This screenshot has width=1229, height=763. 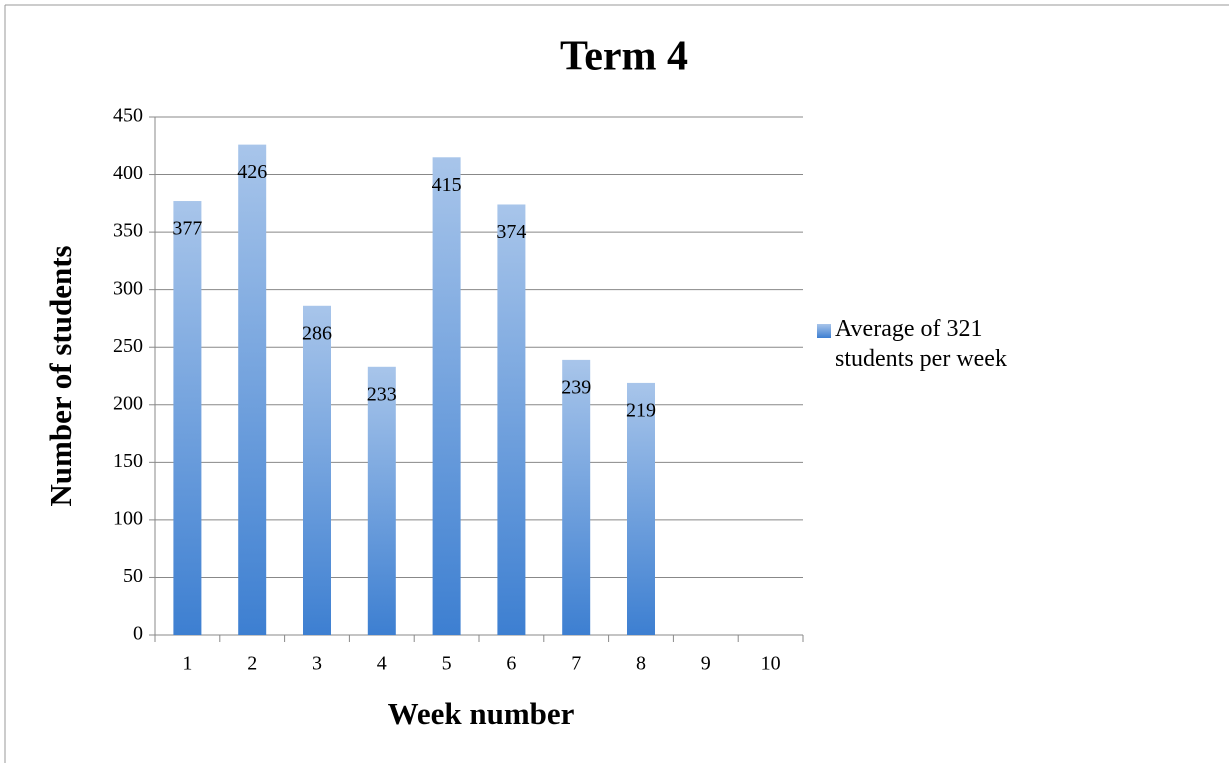 What do you see at coordinates (447, 664) in the screenshot?
I see `x-tick-label: 5` at bounding box center [447, 664].